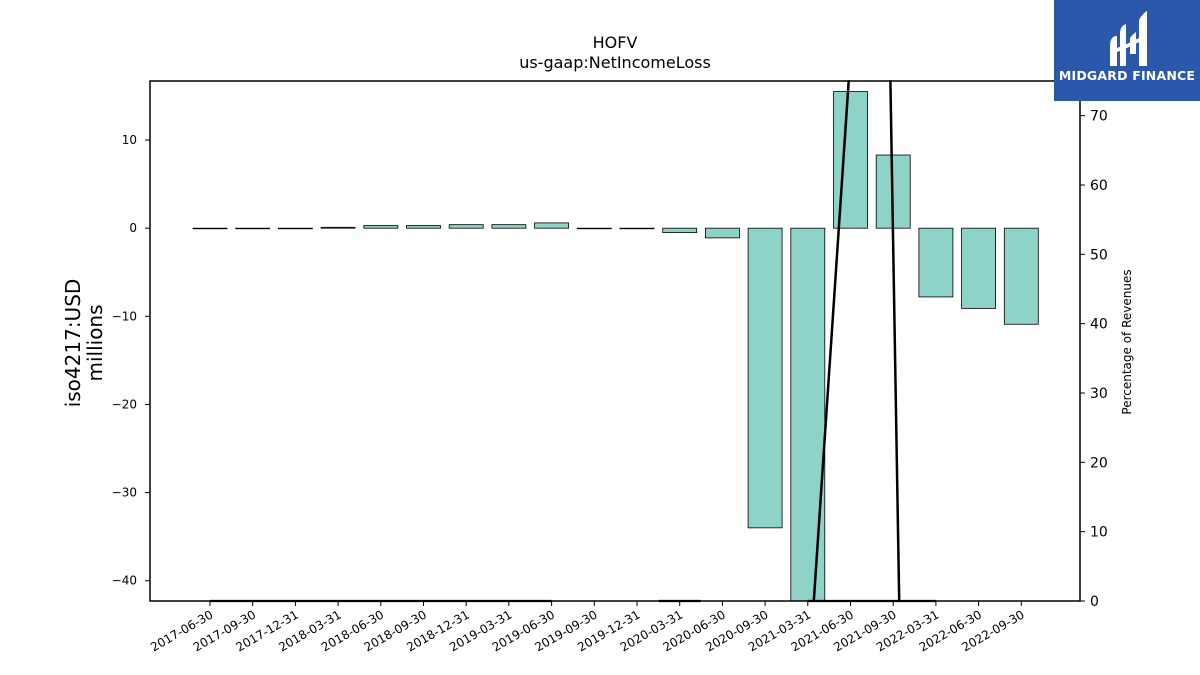 This screenshot has height=675, width=1200. I want to click on chart-subtitle: us-gaap:NetIncomeLoss, so click(615, 62).